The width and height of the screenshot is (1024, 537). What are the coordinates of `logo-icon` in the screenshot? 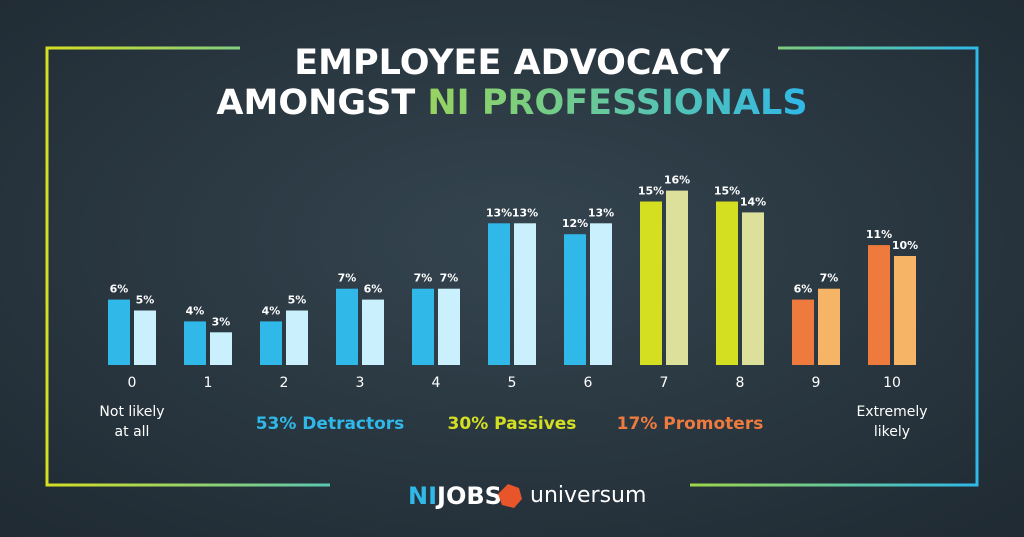 It's located at (510, 496).